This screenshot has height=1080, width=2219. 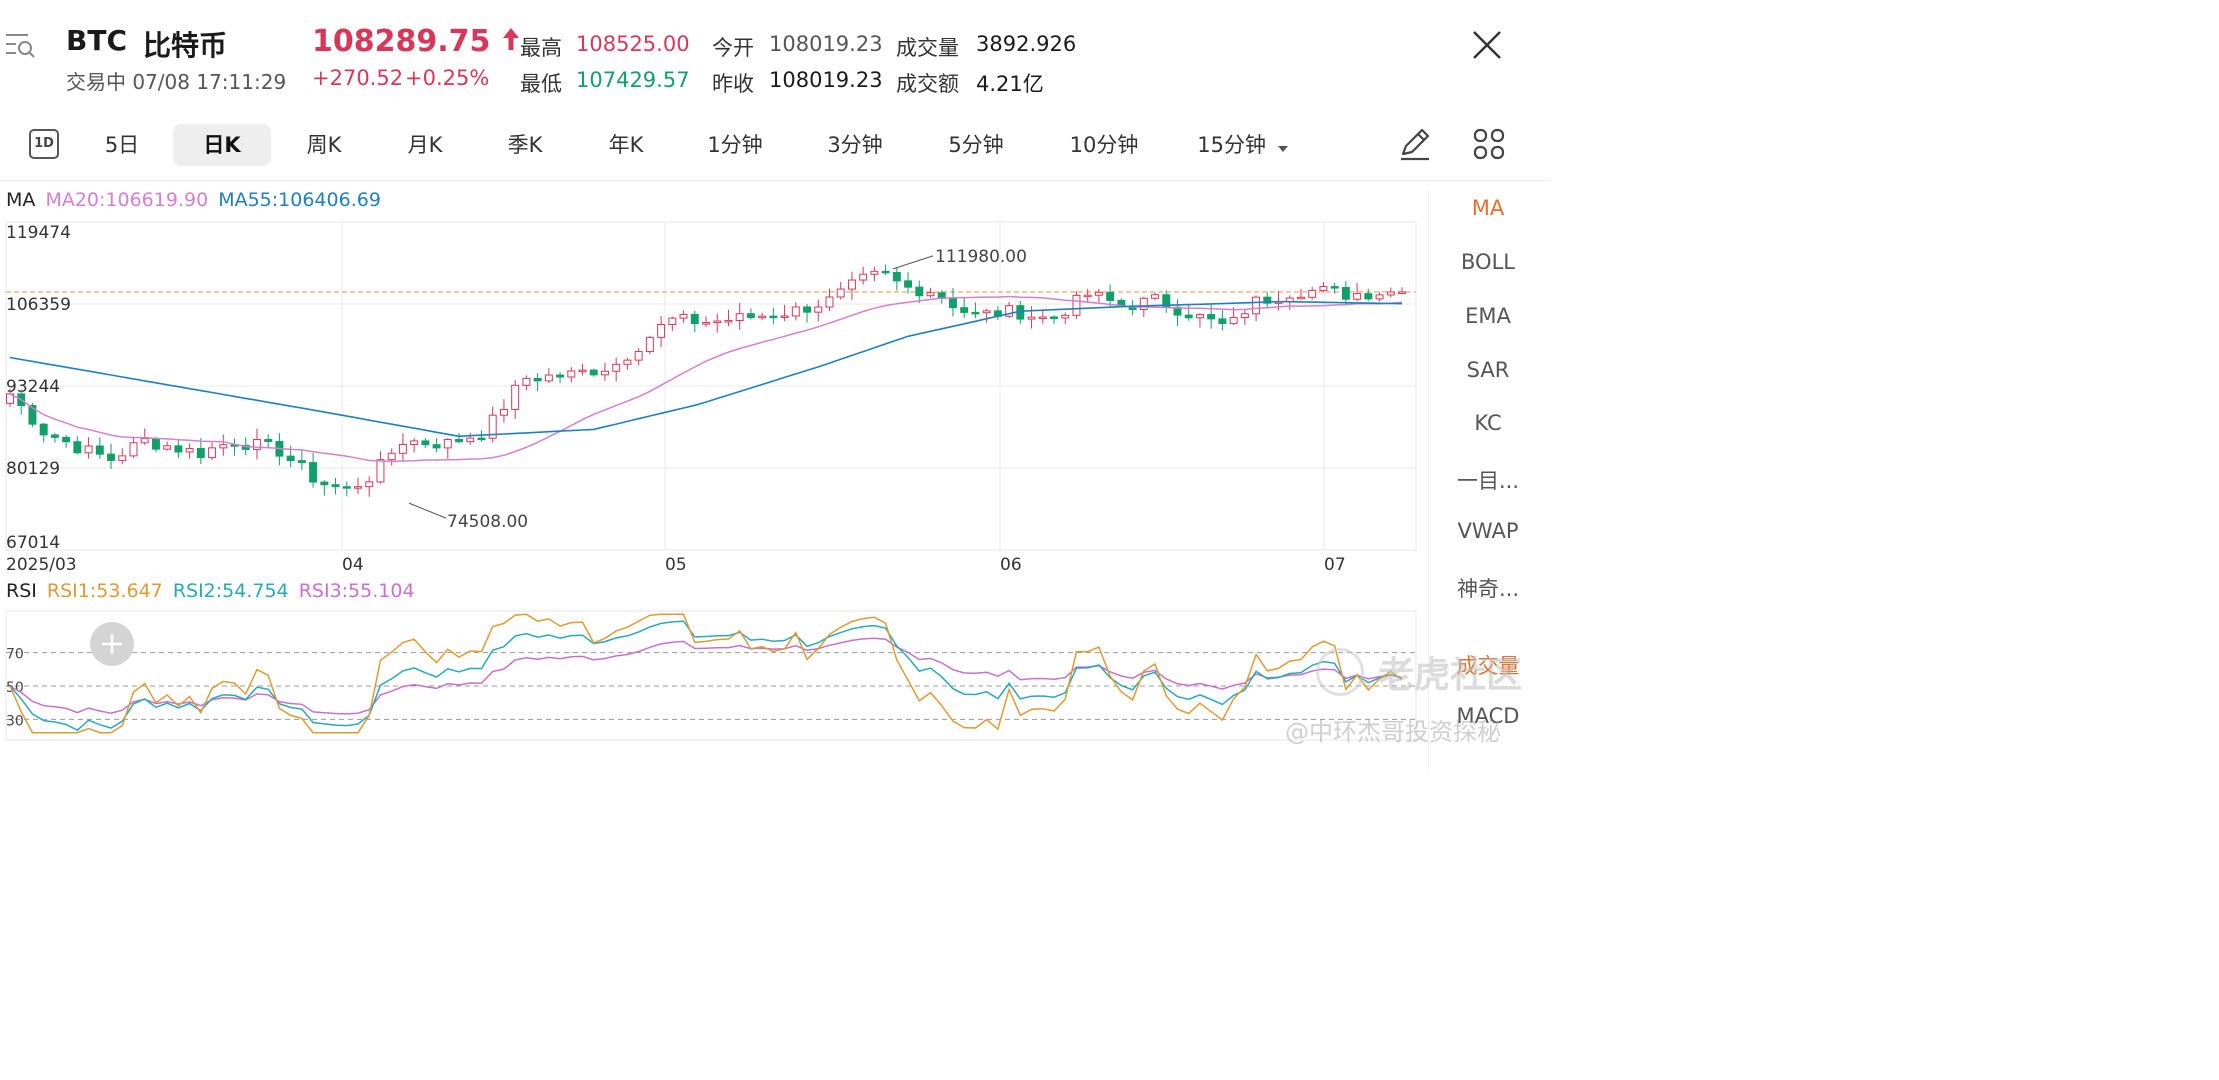 I want to click on tab-month-k: 月K, so click(x=425, y=145).